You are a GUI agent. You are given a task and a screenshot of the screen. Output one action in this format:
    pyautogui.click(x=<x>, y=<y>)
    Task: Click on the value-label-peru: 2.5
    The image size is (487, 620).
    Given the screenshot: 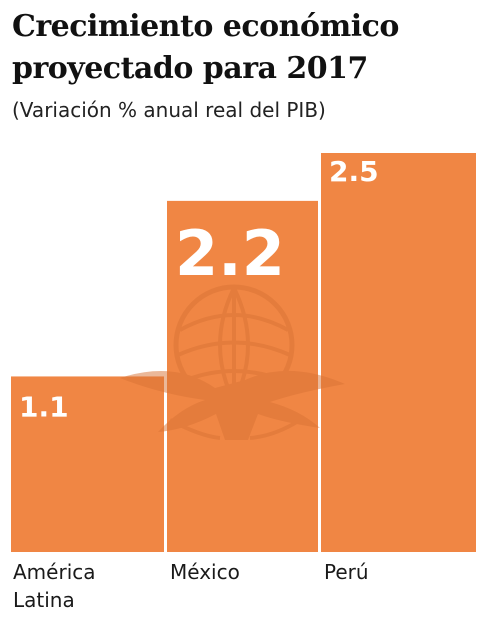 What is the action you would take?
    pyautogui.click(x=354, y=171)
    